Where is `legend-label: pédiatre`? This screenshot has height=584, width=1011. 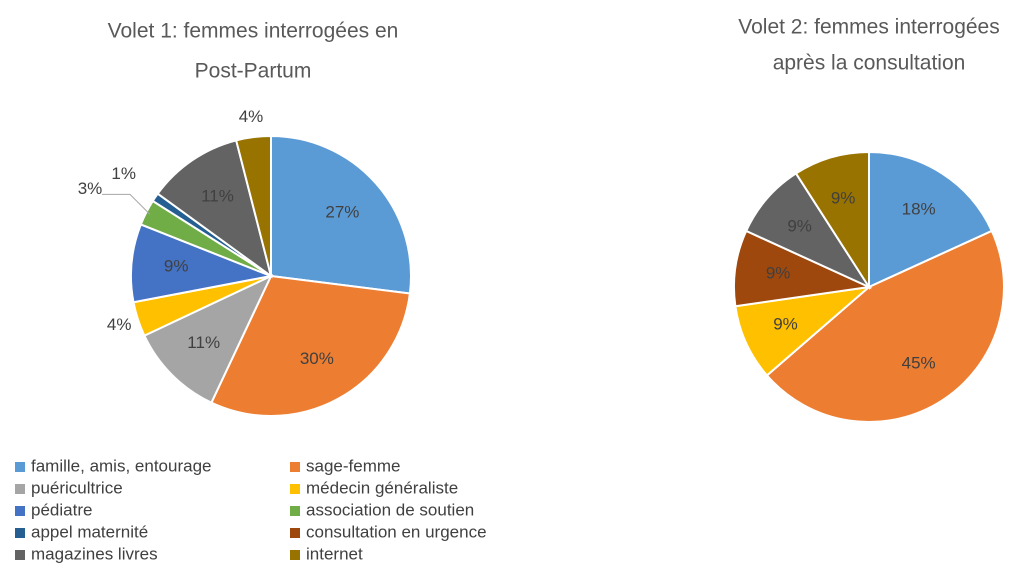
legend-label: pédiatre is located at coordinates (61, 509).